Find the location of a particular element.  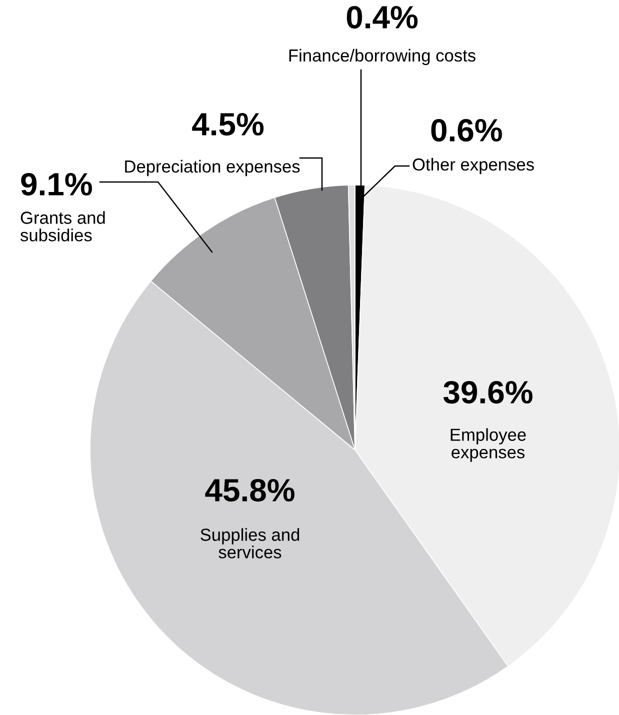

slice-label: Depreciation expenses is located at coordinates (212, 168).